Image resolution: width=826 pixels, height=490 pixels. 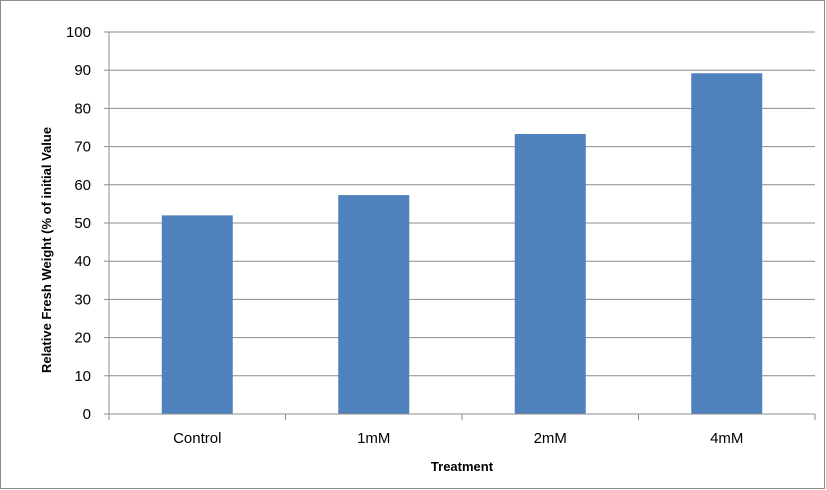 I want to click on x-axis-title: Treatment, so click(x=462, y=466).